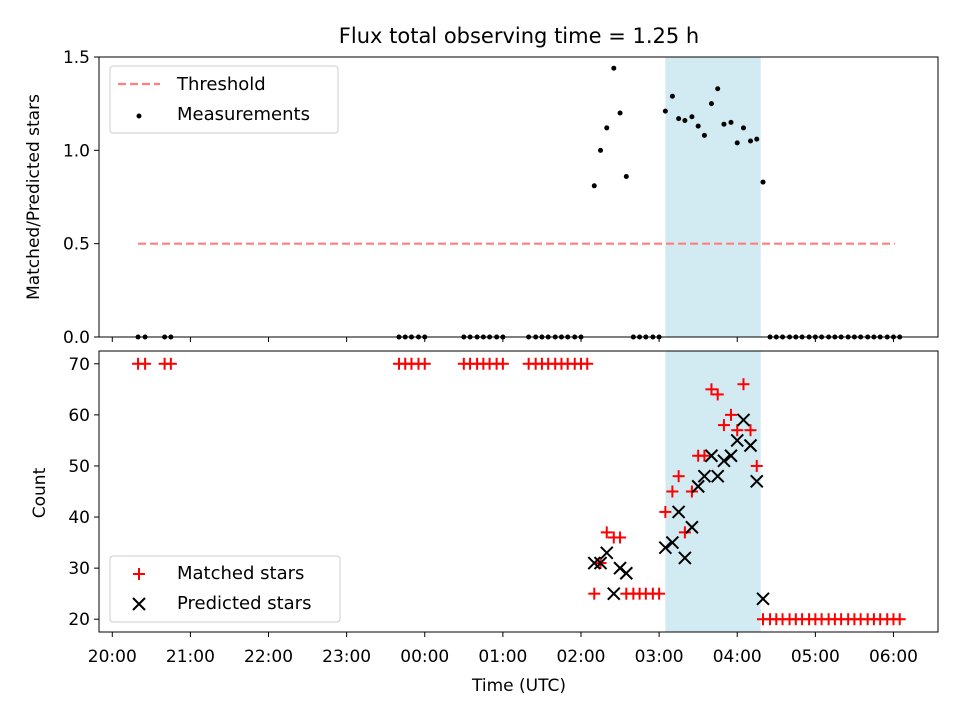 This screenshot has width=960, height=725. What do you see at coordinates (737, 657) in the screenshot?
I see `xtick-label: 04:00` at bounding box center [737, 657].